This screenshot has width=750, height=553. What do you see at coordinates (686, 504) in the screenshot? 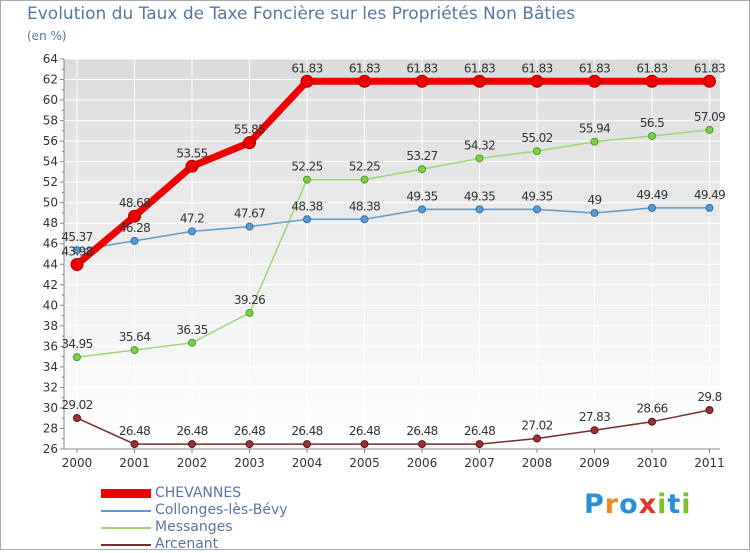
I see `logo-letter: i` at bounding box center [686, 504].